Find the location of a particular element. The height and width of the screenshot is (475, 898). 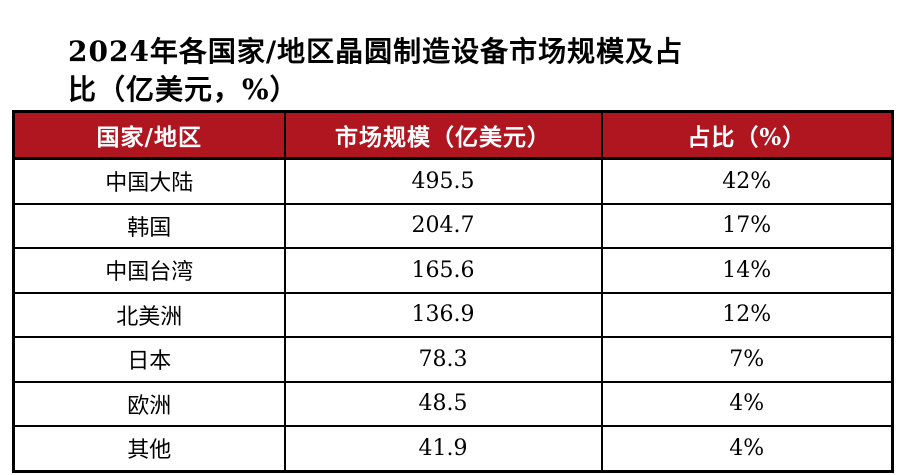

table-row: 中国台湾 165.6 14% is located at coordinates (453, 270).